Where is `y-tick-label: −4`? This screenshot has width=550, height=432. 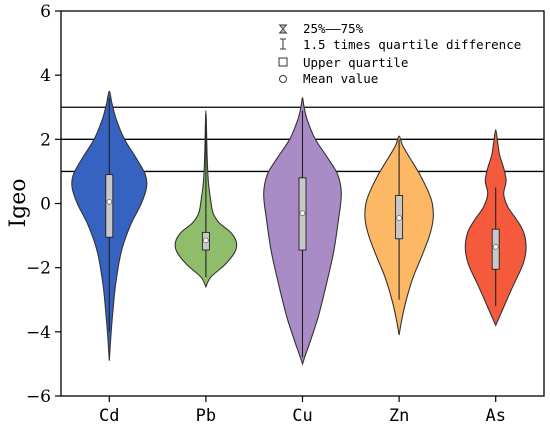
y-tick-label: −4 is located at coordinates (38, 333).